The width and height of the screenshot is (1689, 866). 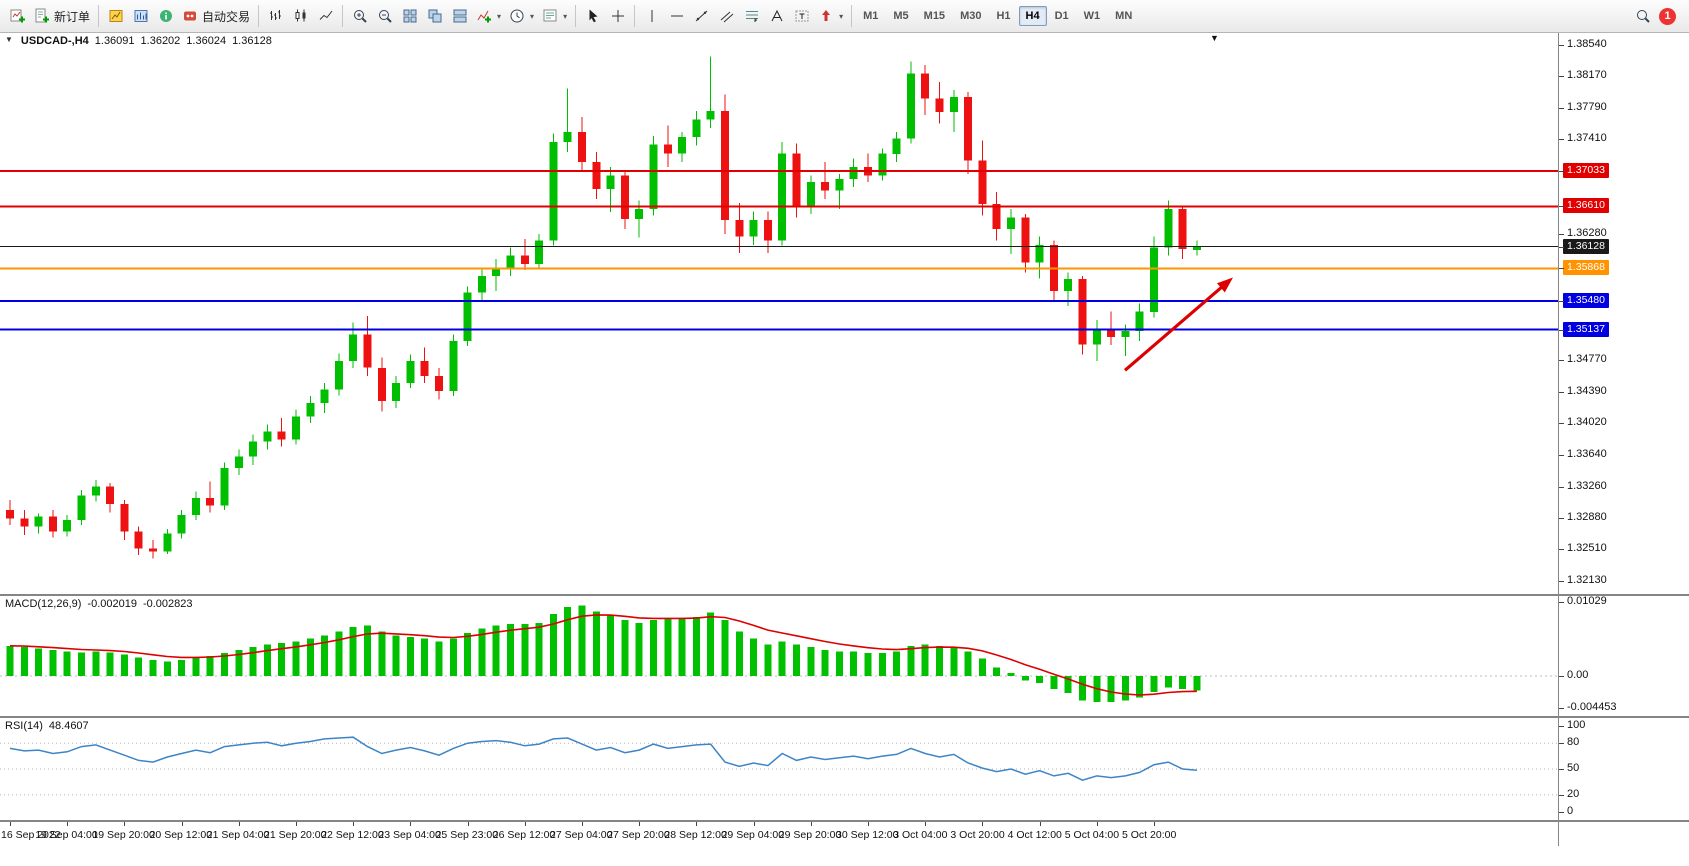 I want to click on macd-axis-label: 0.01029, so click(x=1587, y=601).